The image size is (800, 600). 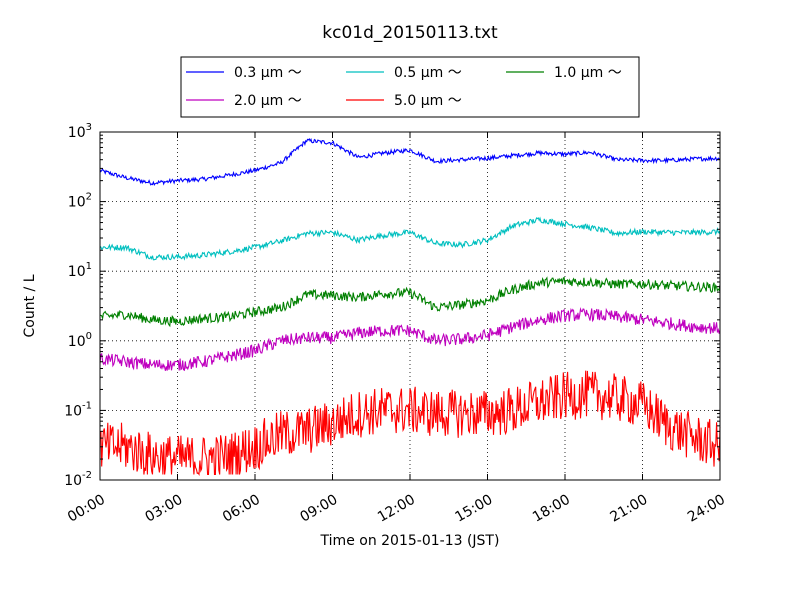 I want to click on legend-label-0: 0.3 μm ～, so click(x=268, y=73).